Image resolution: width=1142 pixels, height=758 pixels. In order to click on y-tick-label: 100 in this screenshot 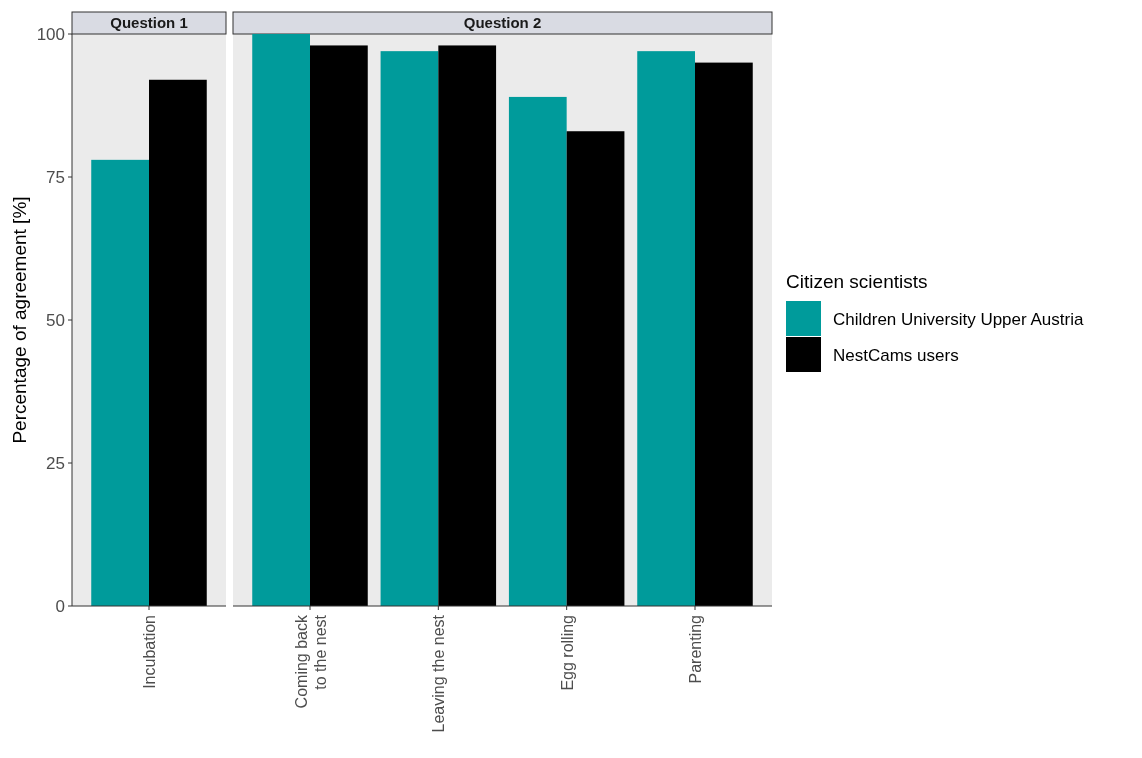, I will do `click(50, 34)`.